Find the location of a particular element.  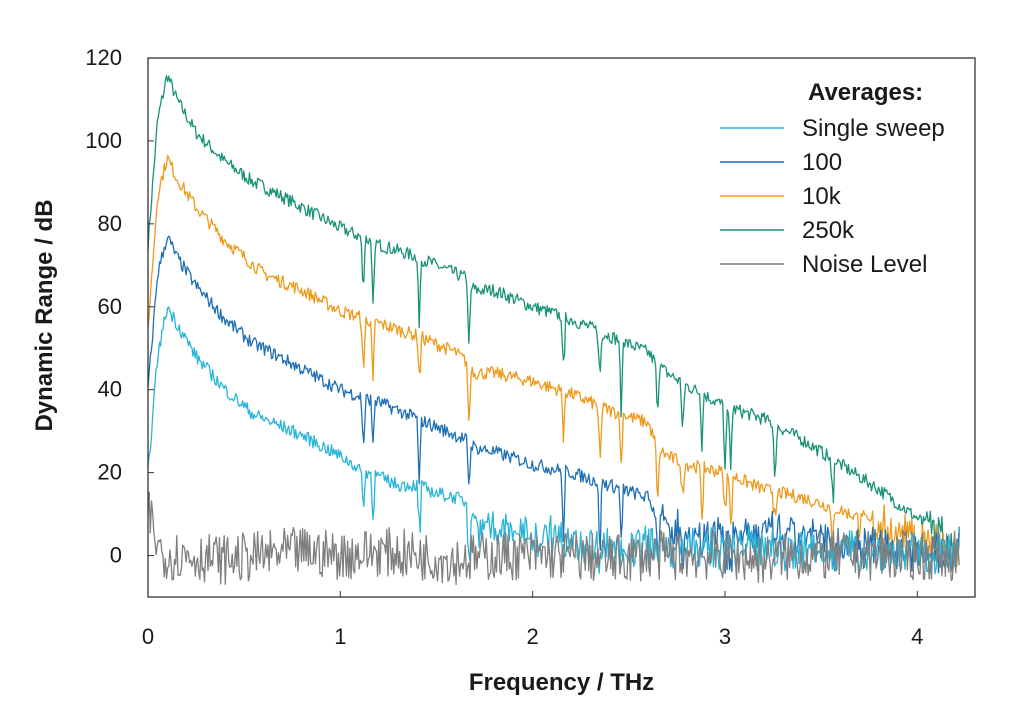

y-tick-label: 80 is located at coordinates (110, 223).